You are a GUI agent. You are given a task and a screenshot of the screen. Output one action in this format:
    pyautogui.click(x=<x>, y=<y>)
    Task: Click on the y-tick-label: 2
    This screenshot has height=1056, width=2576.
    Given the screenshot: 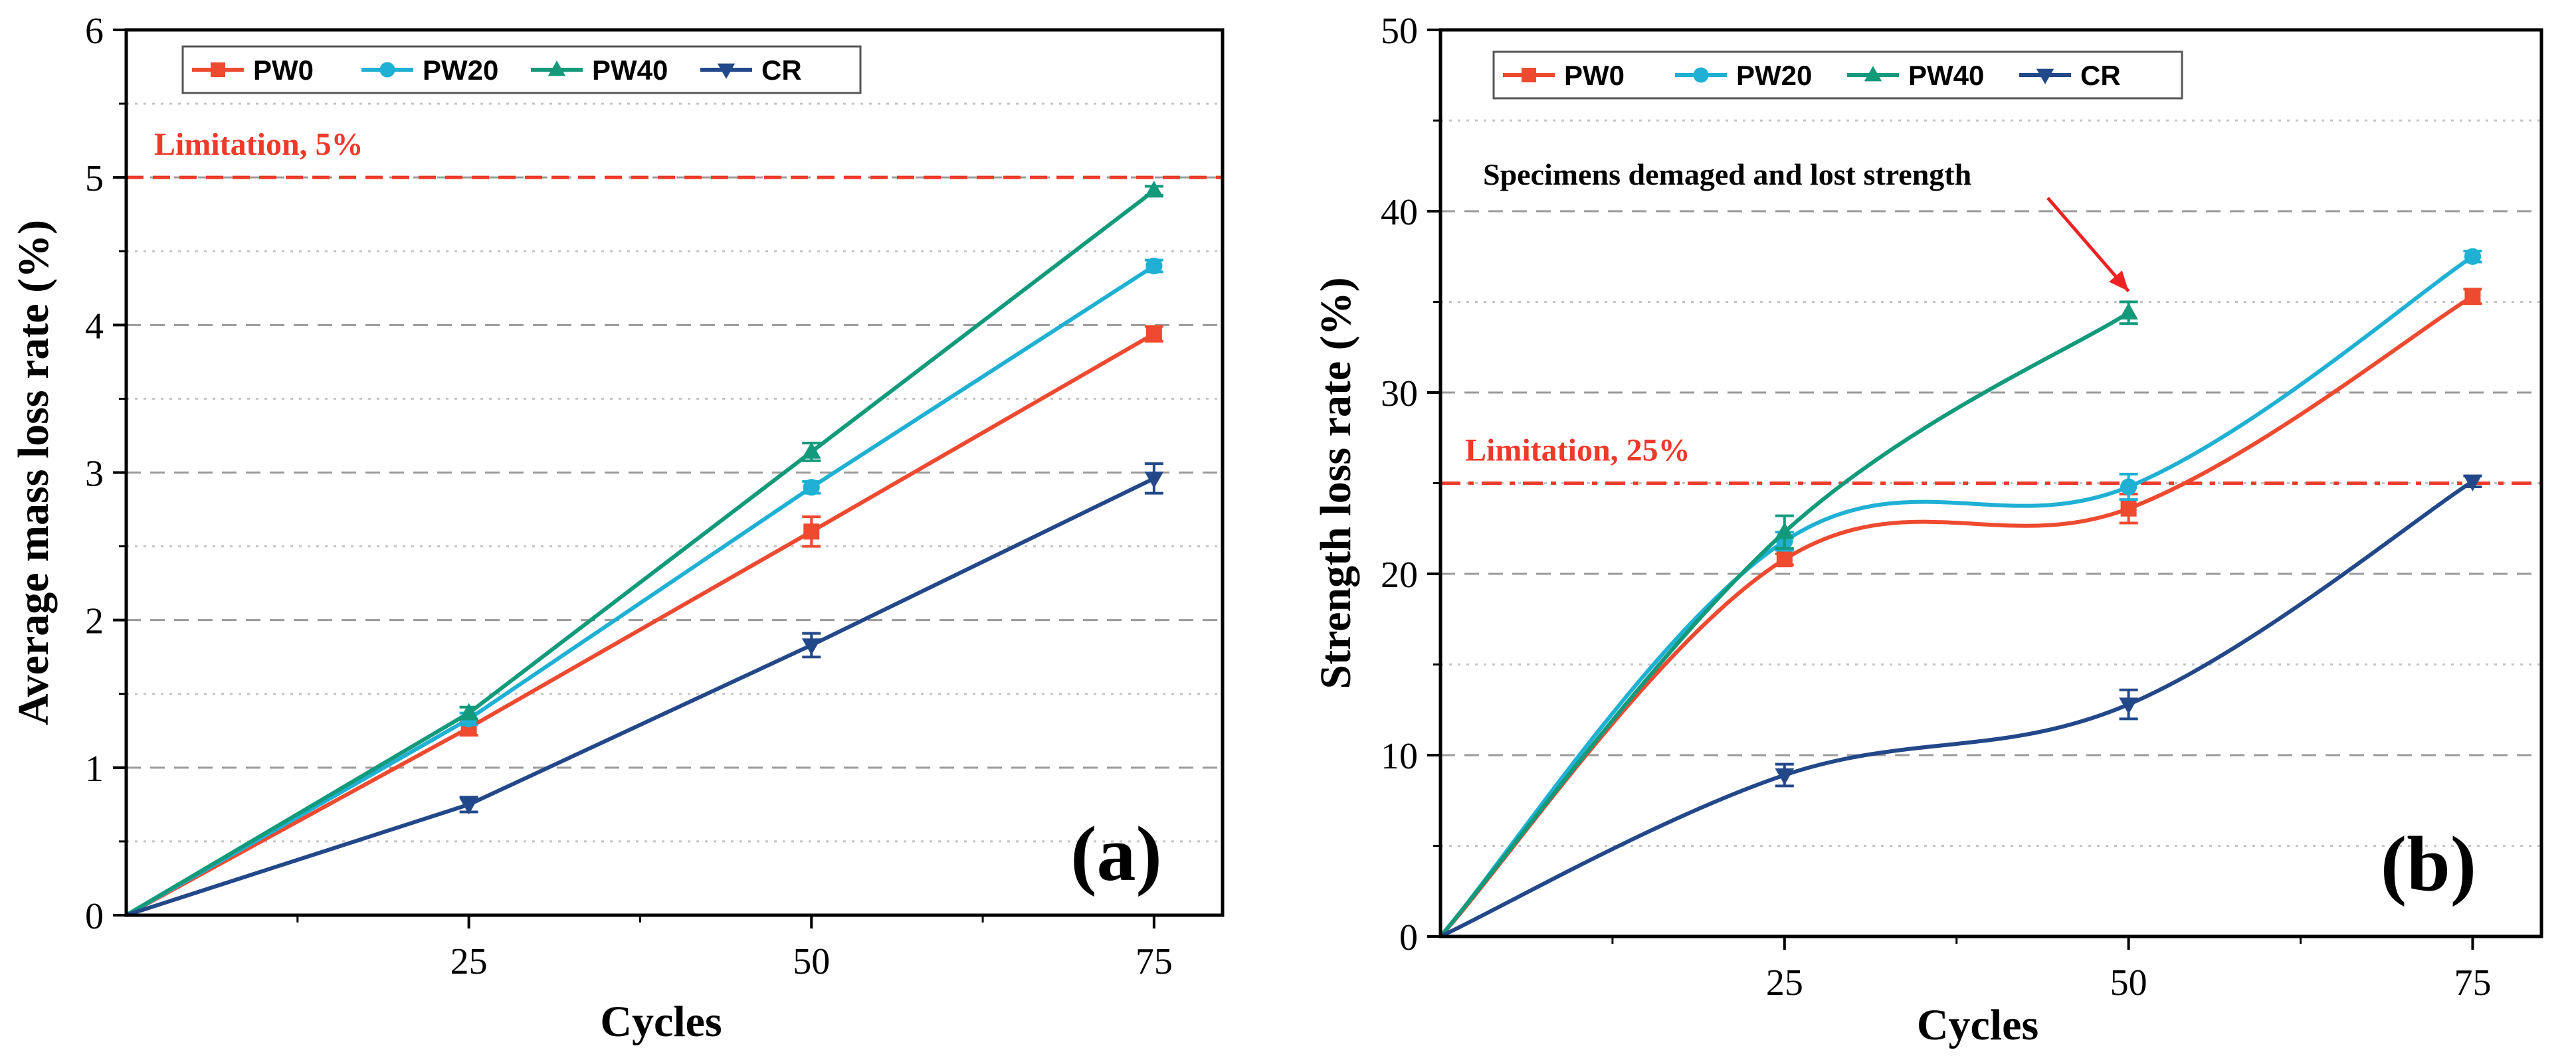 What is the action you would take?
    pyautogui.click(x=94, y=621)
    